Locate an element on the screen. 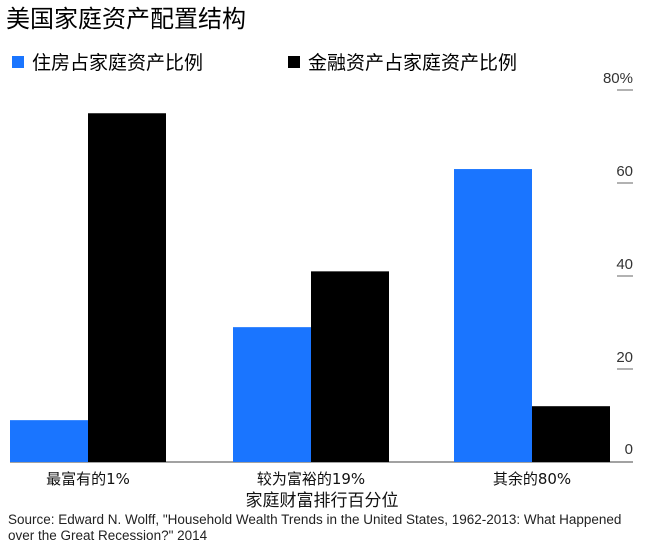 The width and height of the screenshot is (650, 546). legend-swatch-housing is located at coordinates (18, 61).